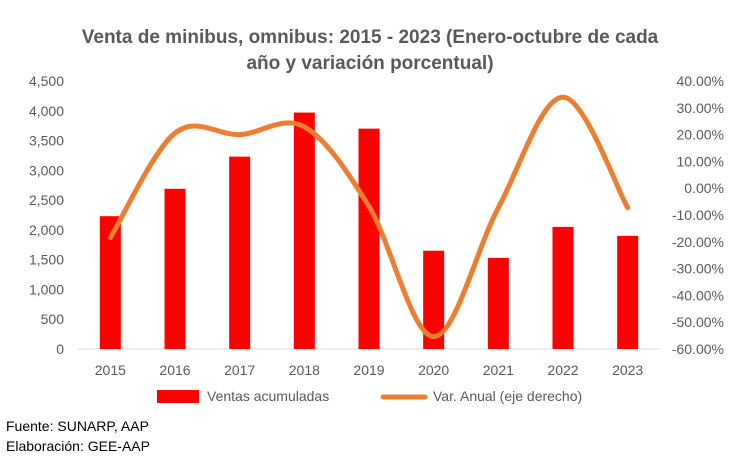 This screenshot has width=747, height=463. I want to click on right-axis-tick-label: -50.00%, so click(698, 322).